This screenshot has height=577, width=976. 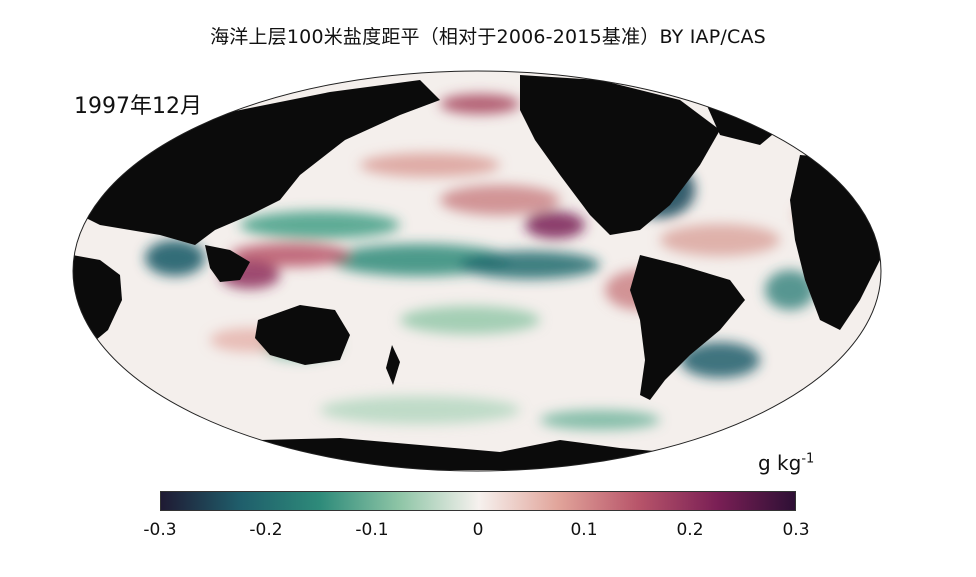 I want to click on colorbar-tick-label: -0.2, so click(x=266, y=530).